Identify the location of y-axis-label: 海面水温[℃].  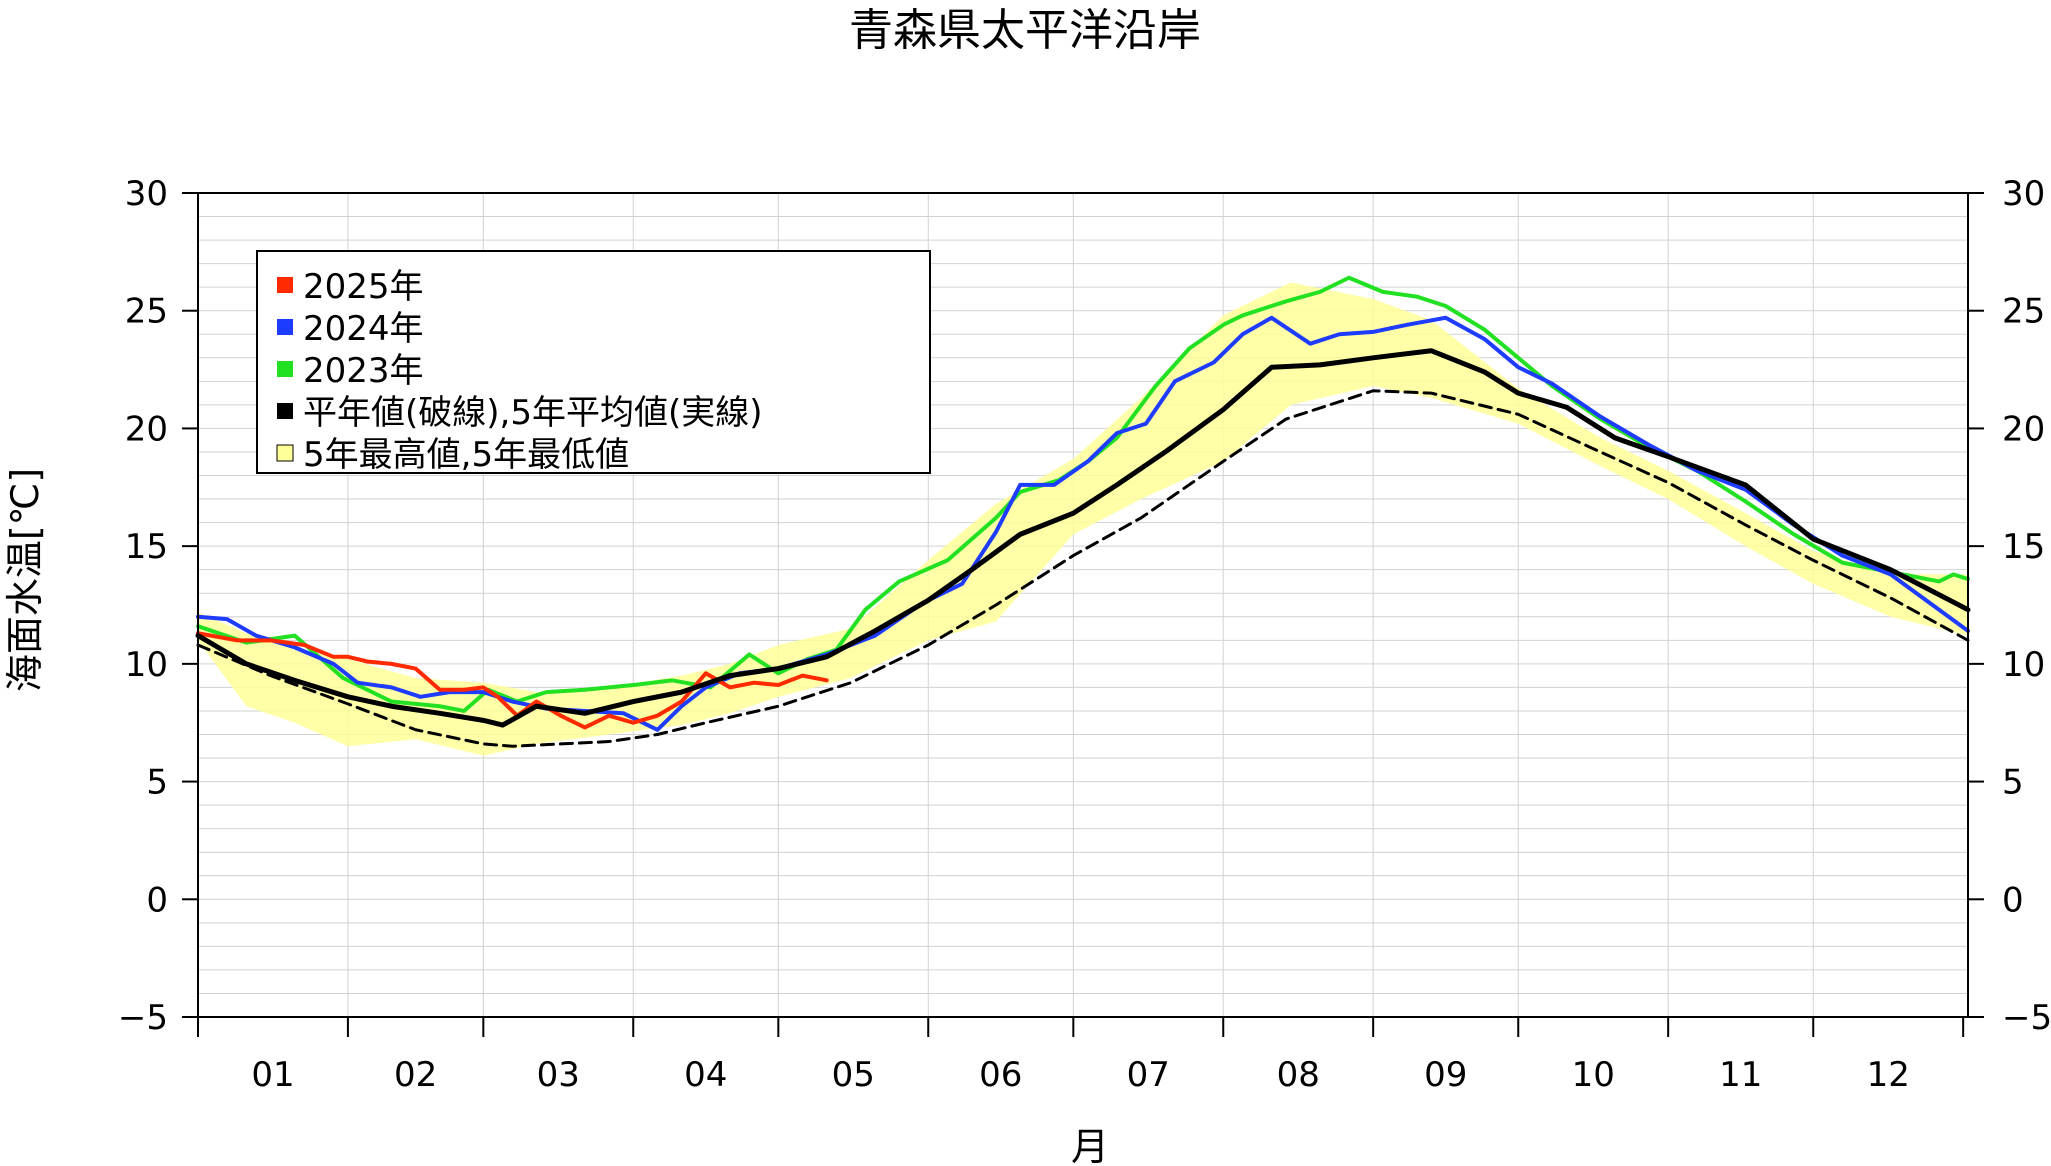
(25, 580).